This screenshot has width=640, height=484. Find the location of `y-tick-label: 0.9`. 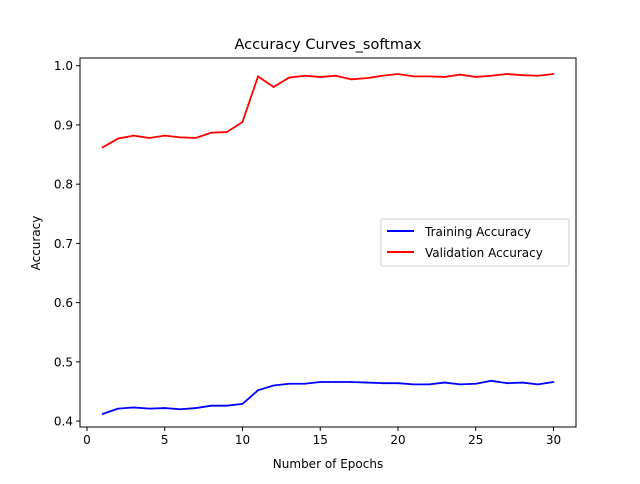

y-tick-label: 0.9 is located at coordinates (63, 125).